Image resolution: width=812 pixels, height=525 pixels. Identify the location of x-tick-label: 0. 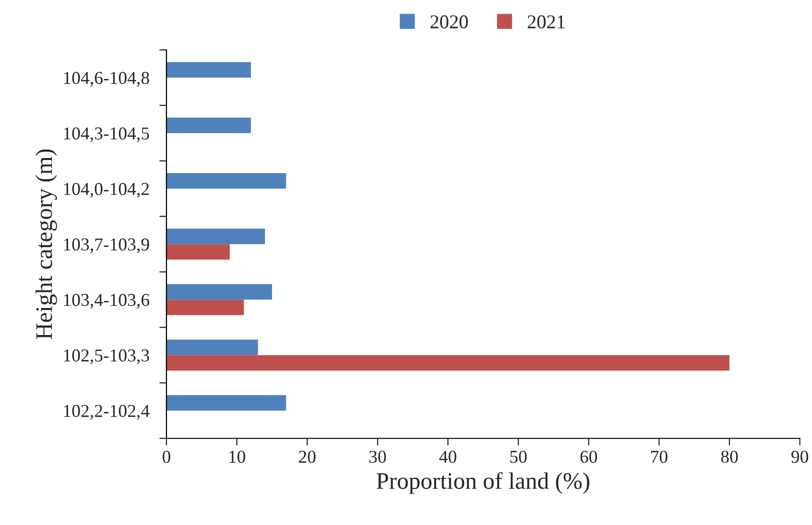
(166, 456).